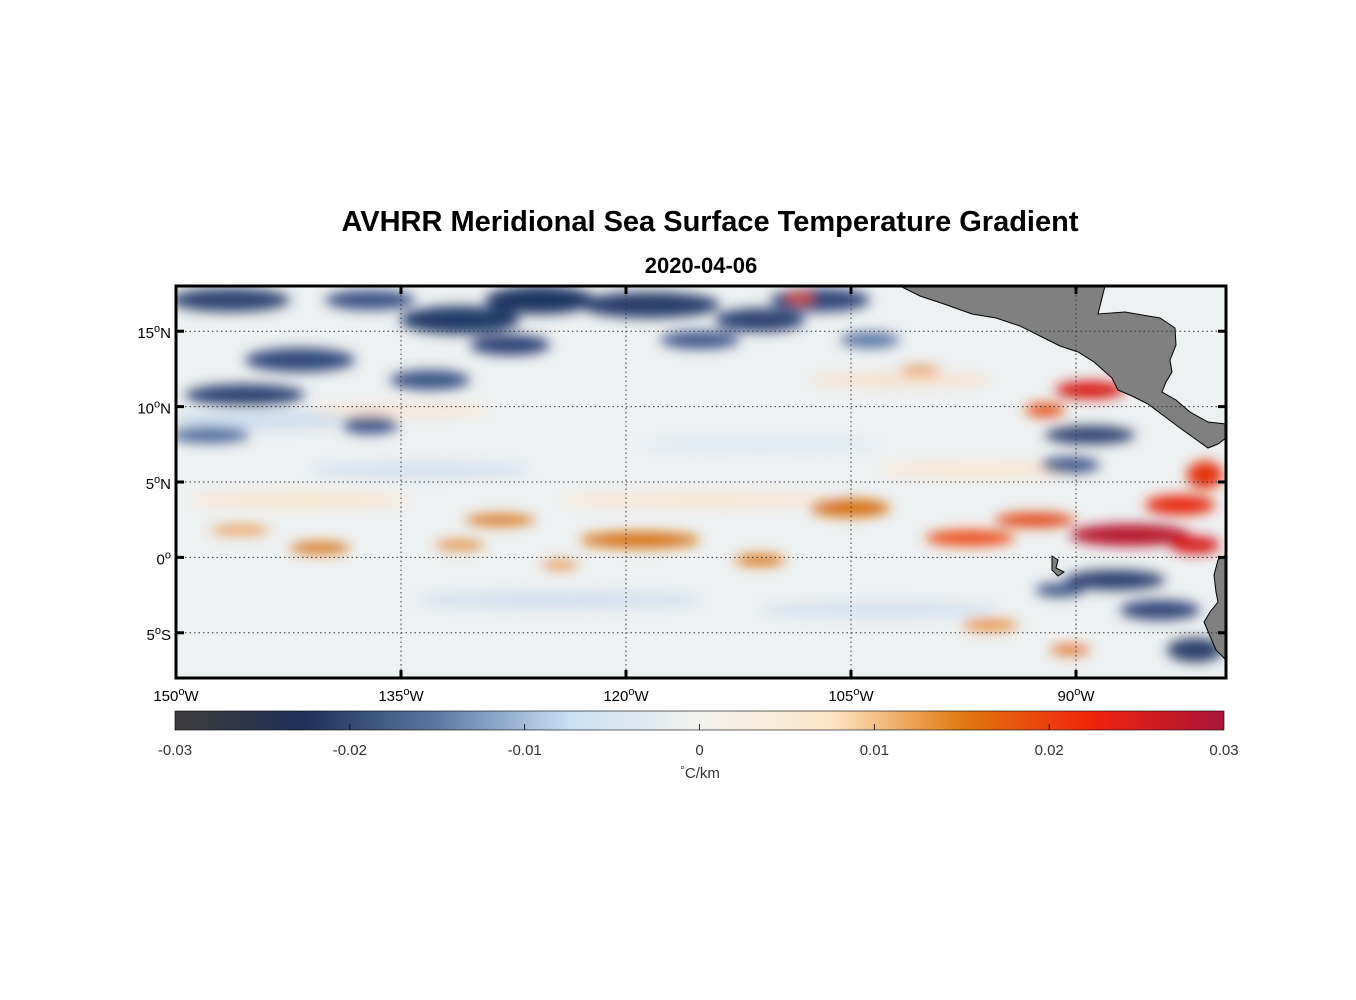 The height and width of the screenshot is (1000, 1356). I want to click on lat-hemisphere: S, so click(166, 635).